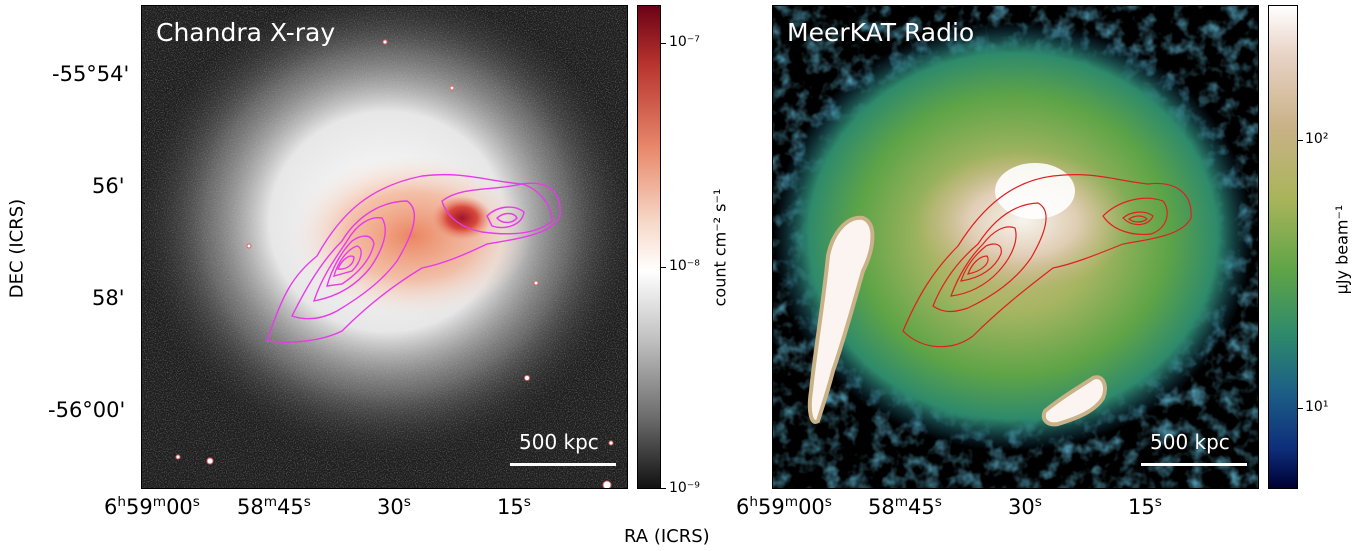 This screenshot has width=1371, height=551. What do you see at coordinates (108, 186) in the screenshot?
I see `dec-tick-2: 56'` at bounding box center [108, 186].